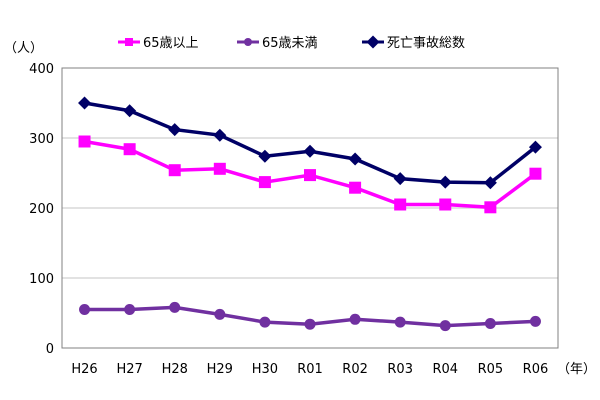 The height and width of the screenshot is (400, 600). Describe the element at coordinates (220, 369) in the screenshot. I see `x-tick-label: H29` at that location.